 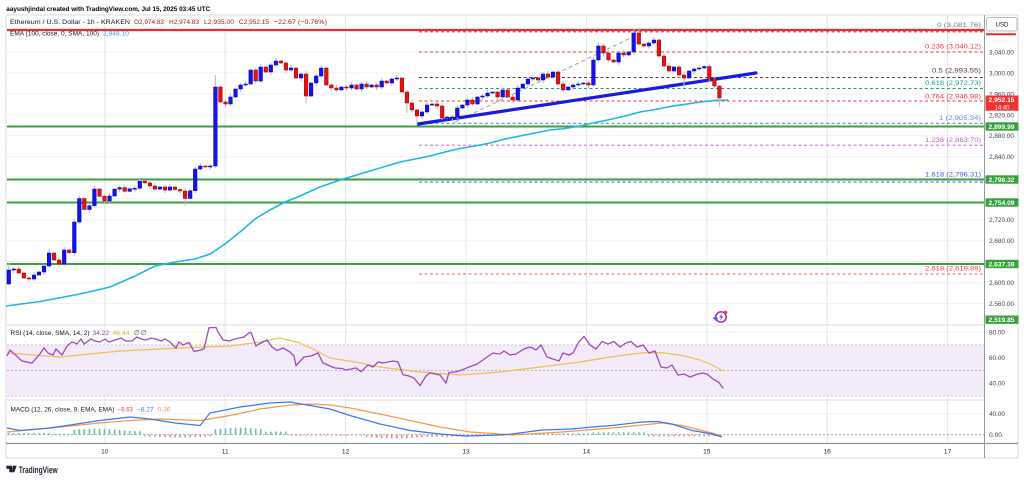 What do you see at coordinates (184, 22) in the screenshot?
I see `svg-text: H2,974.83` at bounding box center [184, 22].